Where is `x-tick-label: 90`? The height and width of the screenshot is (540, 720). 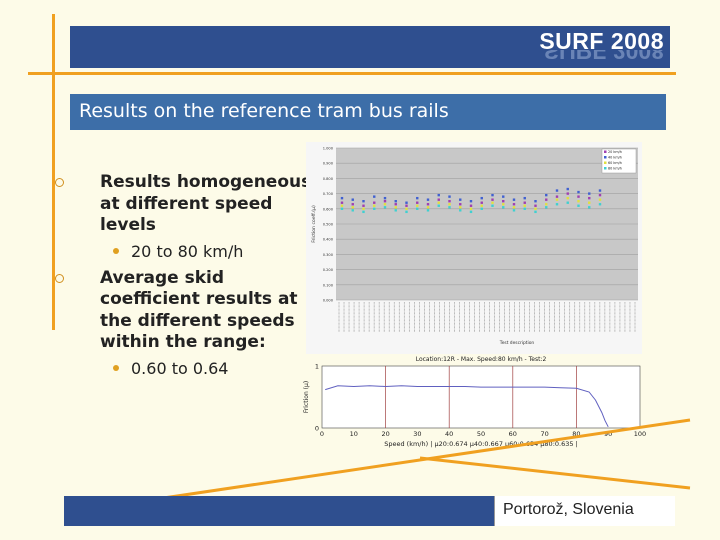 x-tick-label: 90 is located at coordinates (608, 434).